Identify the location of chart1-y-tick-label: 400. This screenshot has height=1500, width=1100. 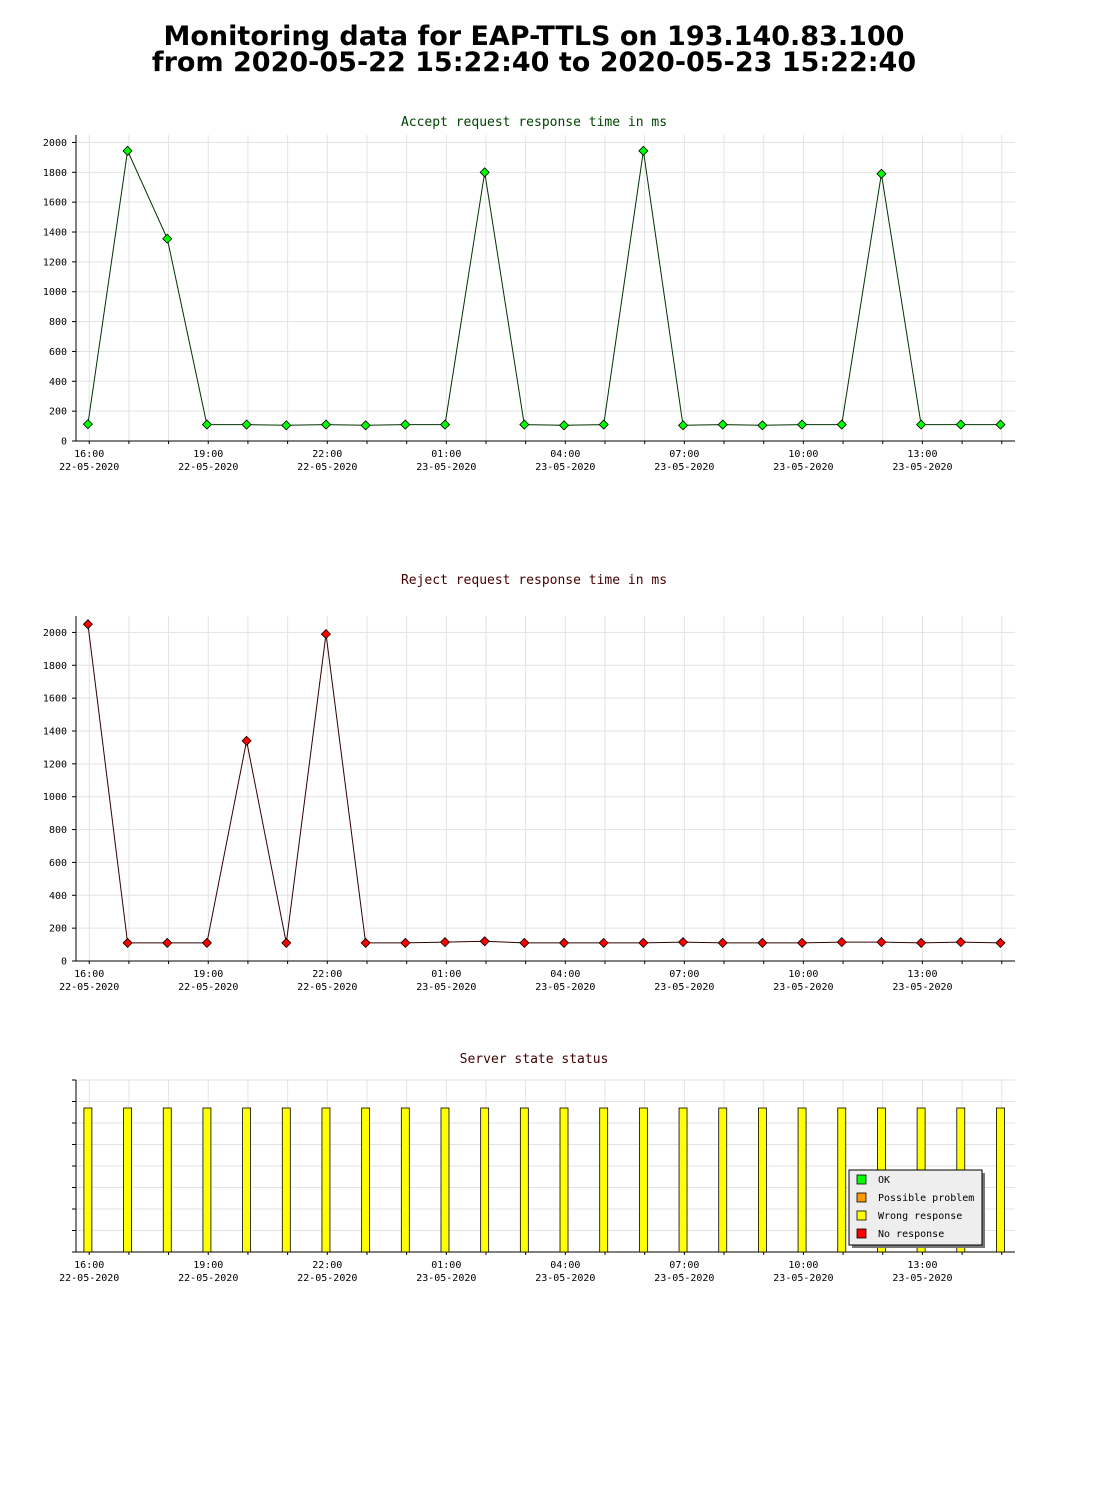
(58, 382).